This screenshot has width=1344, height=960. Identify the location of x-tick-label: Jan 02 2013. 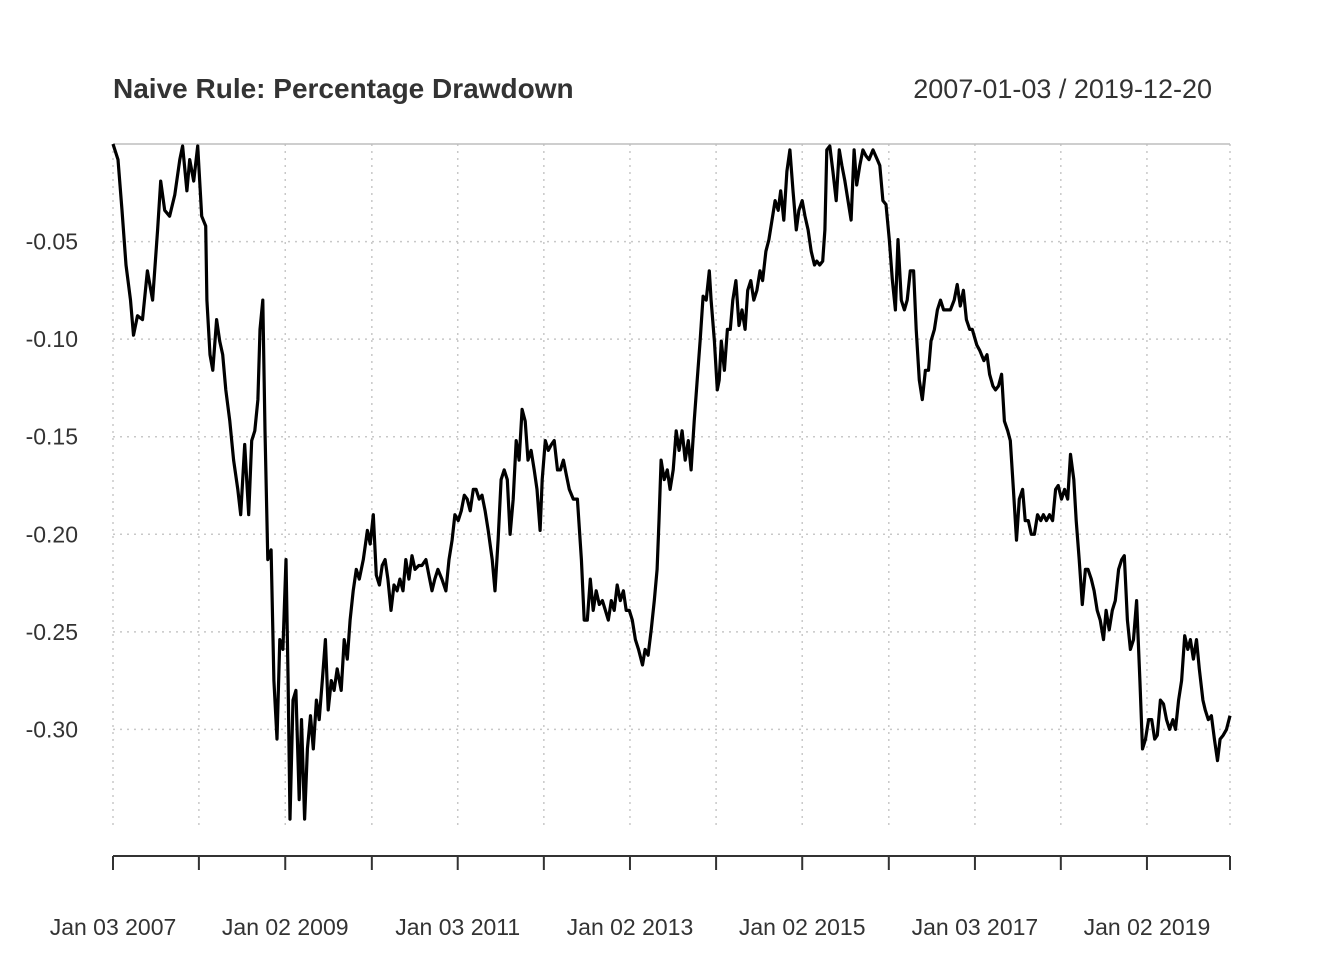
(630, 927).